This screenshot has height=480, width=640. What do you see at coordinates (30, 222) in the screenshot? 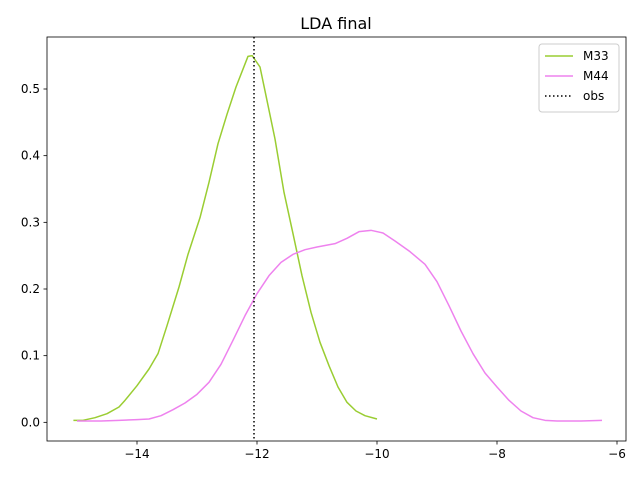
I see `y-tick-label: 0.3` at bounding box center [30, 222].